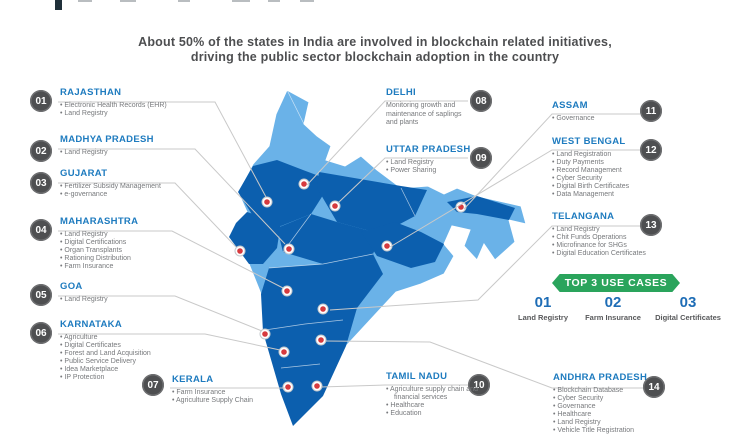 The image size is (750, 435). I want to click on callout-madhya-pradesh: MADHYA PRADESH Land Registry, so click(144, 146).